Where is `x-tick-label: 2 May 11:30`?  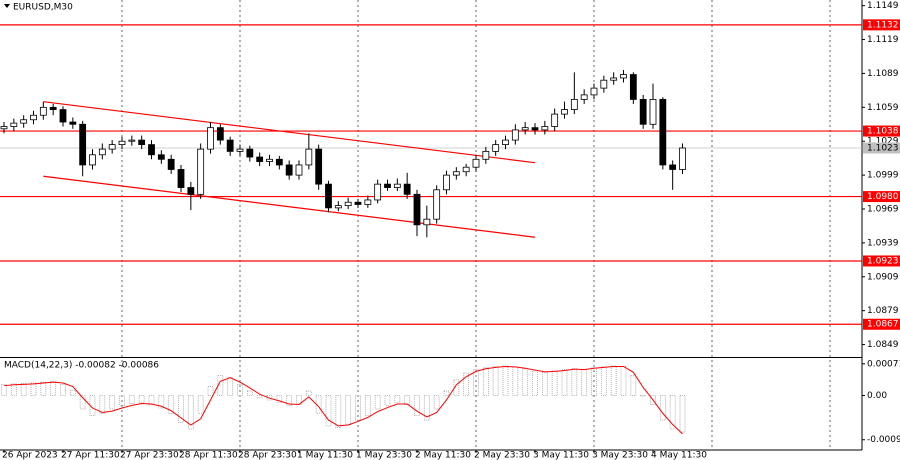
x-tick-label: 2 May 11:30 is located at coordinates (443, 455).